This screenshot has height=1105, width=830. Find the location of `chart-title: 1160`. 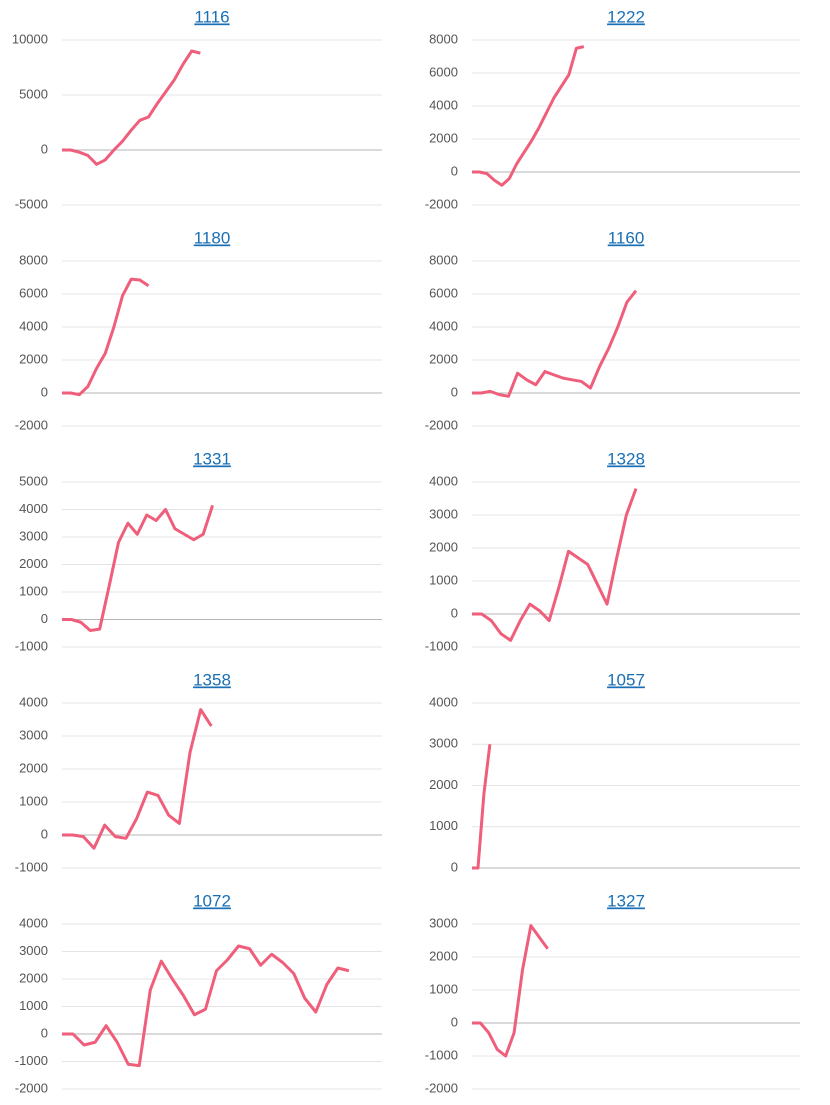

chart-title: 1160 is located at coordinates (626, 237).